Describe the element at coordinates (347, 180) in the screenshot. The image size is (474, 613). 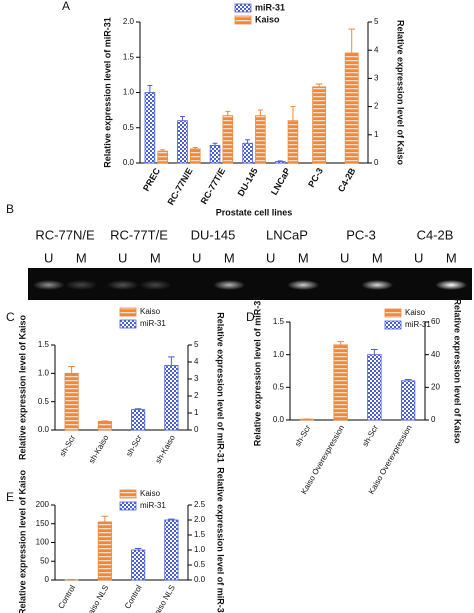
I see `x-tick-label: C4-2B` at that location.